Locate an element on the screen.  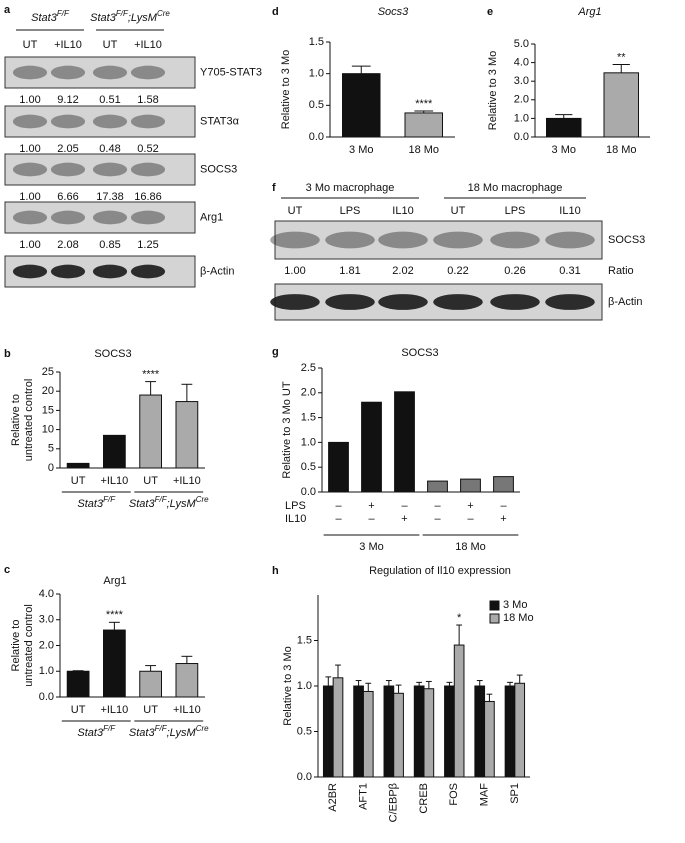
ratio-label: 0.31 is located at coordinates (569, 271).